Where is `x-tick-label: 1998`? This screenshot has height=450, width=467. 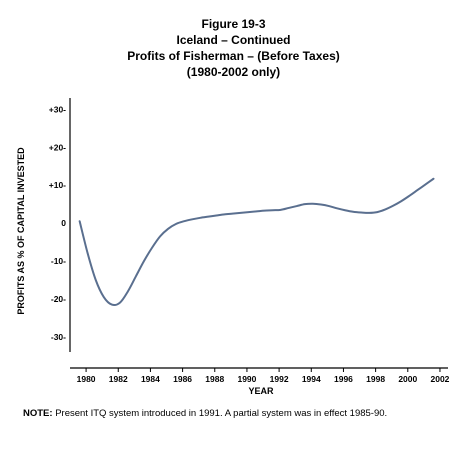 x-tick-label: 1998 is located at coordinates (375, 379).